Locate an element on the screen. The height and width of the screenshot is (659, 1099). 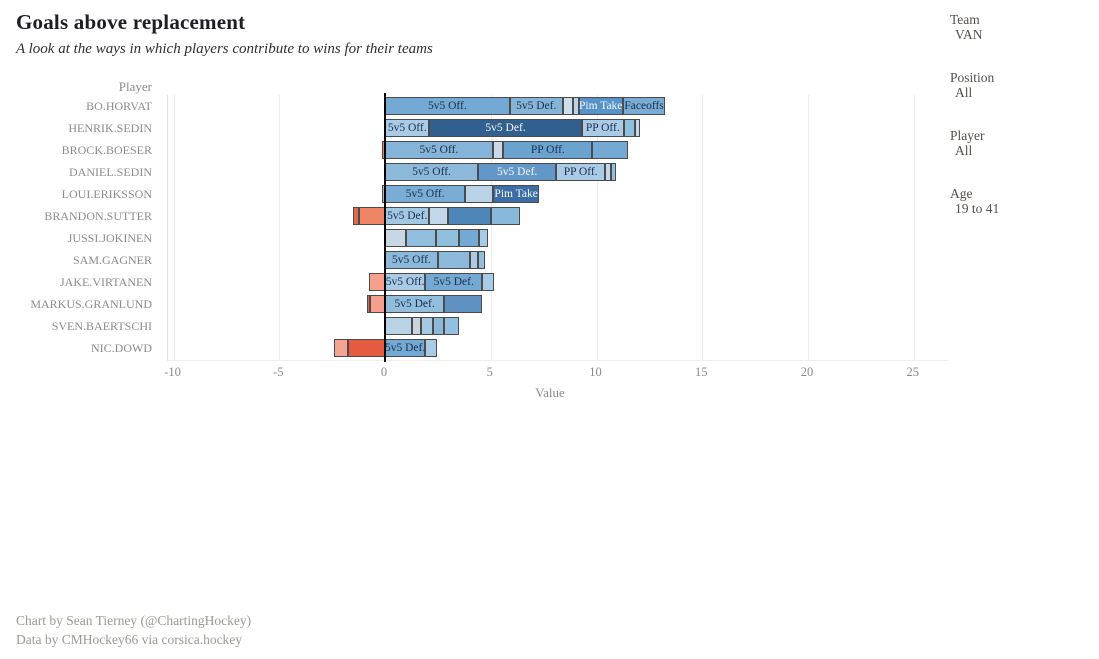
filter-panel: Team VAN Position All Player All Age 19 to 41 is located at coordinates (1020, 128).